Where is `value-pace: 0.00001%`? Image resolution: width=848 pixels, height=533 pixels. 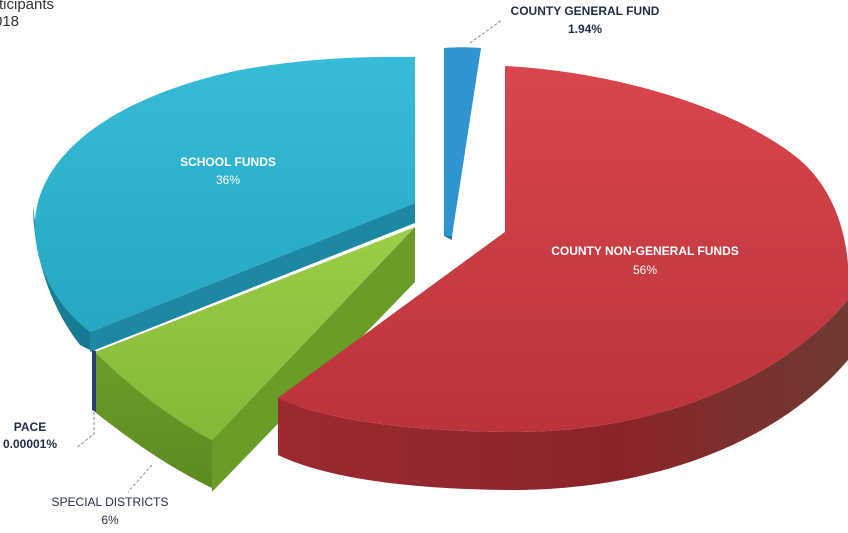 value-pace: 0.00001% is located at coordinates (30, 444).